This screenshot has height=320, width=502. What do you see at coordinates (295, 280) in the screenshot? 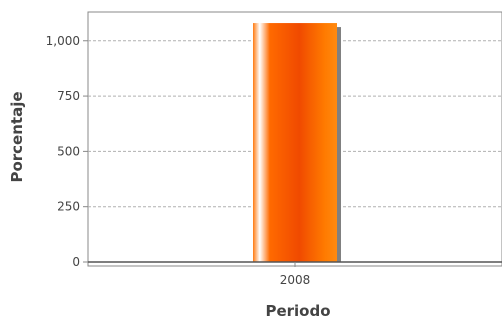
I see `x-tick-label: 2008` at bounding box center [295, 280].